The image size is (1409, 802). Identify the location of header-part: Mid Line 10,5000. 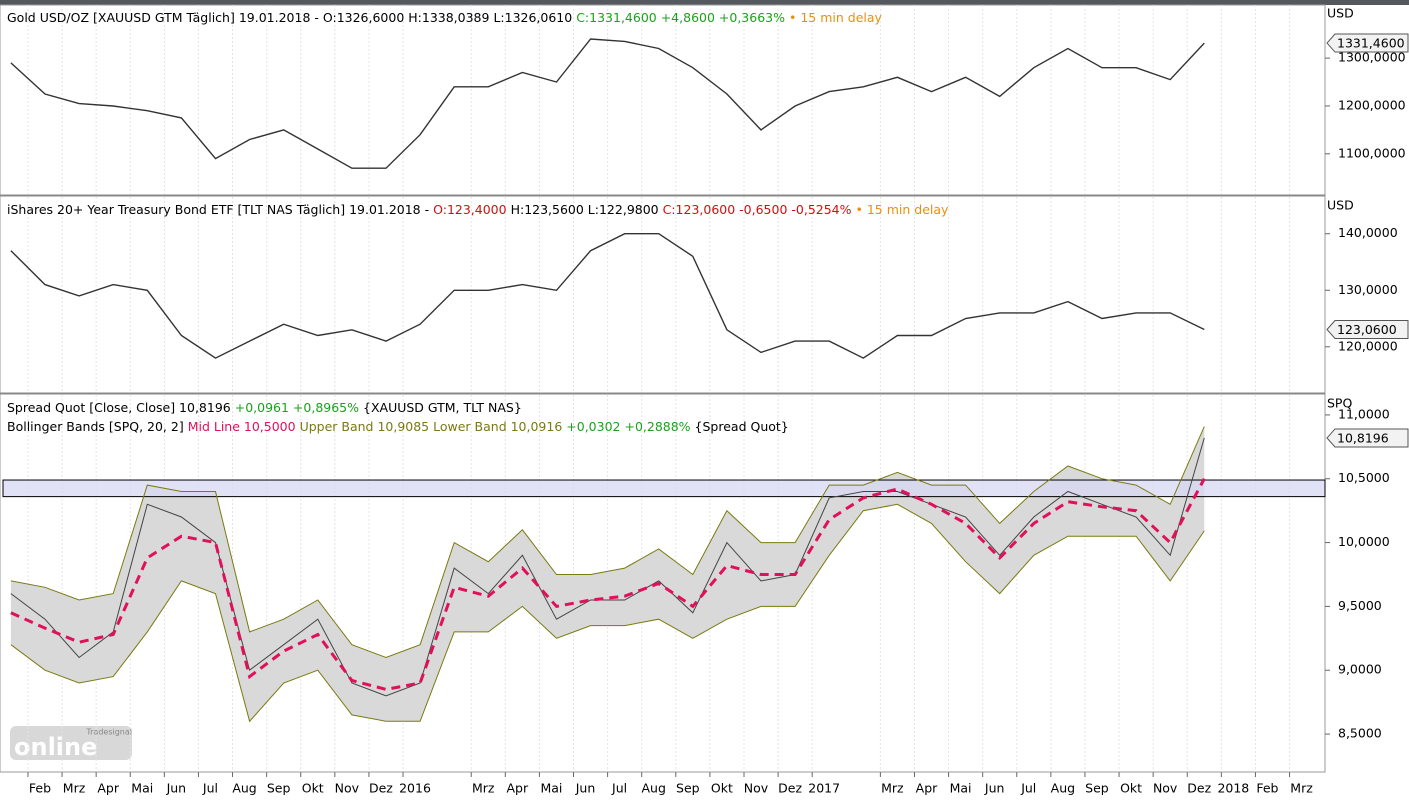
(242, 426).